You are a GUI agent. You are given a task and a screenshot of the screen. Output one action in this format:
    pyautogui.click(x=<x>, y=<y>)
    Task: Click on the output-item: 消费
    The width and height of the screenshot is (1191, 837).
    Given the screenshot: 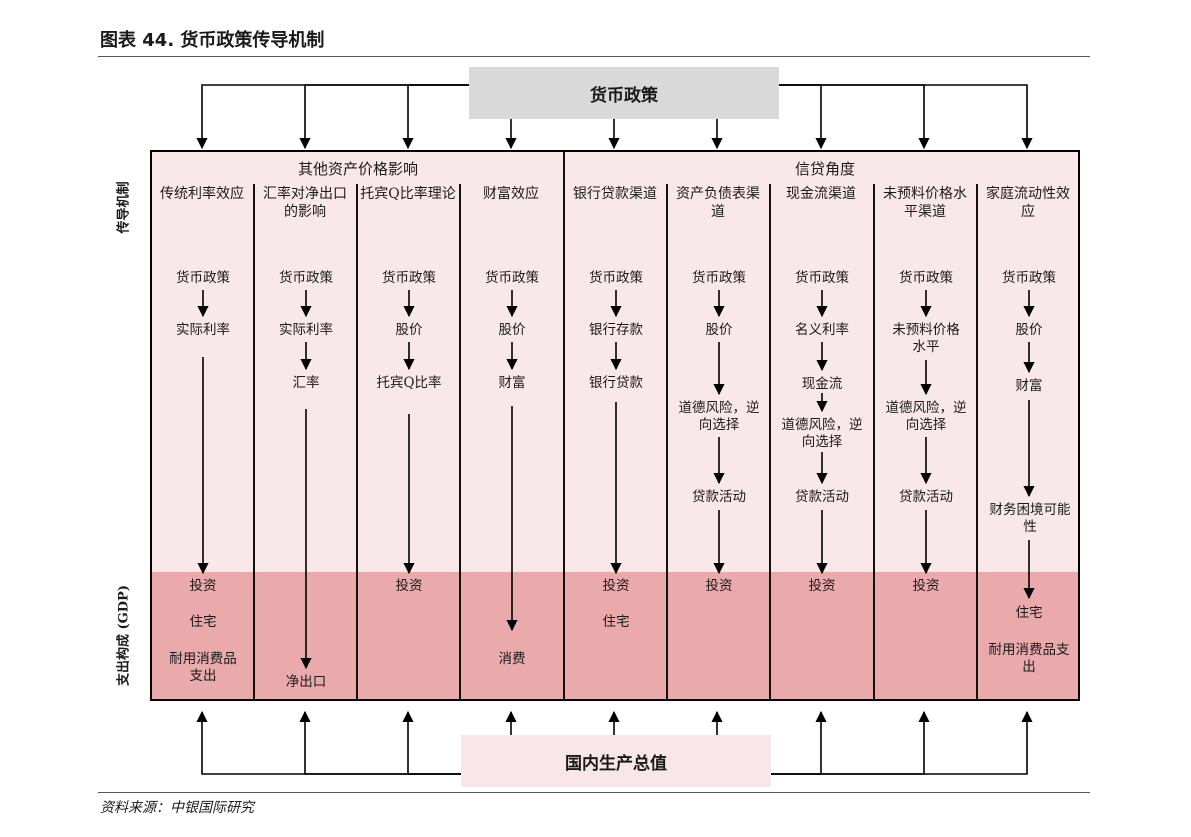 What is the action you would take?
    pyautogui.click(x=512, y=659)
    